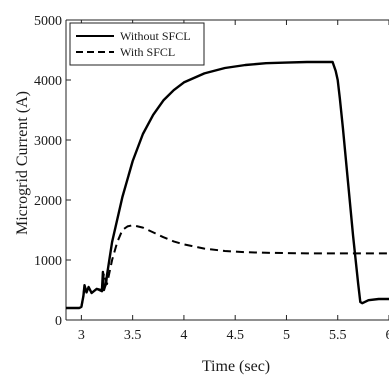 The height and width of the screenshot is (381, 389). Describe the element at coordinates (48, 201) in the screenshot. I see `y-tick-label: 2000` at that location.